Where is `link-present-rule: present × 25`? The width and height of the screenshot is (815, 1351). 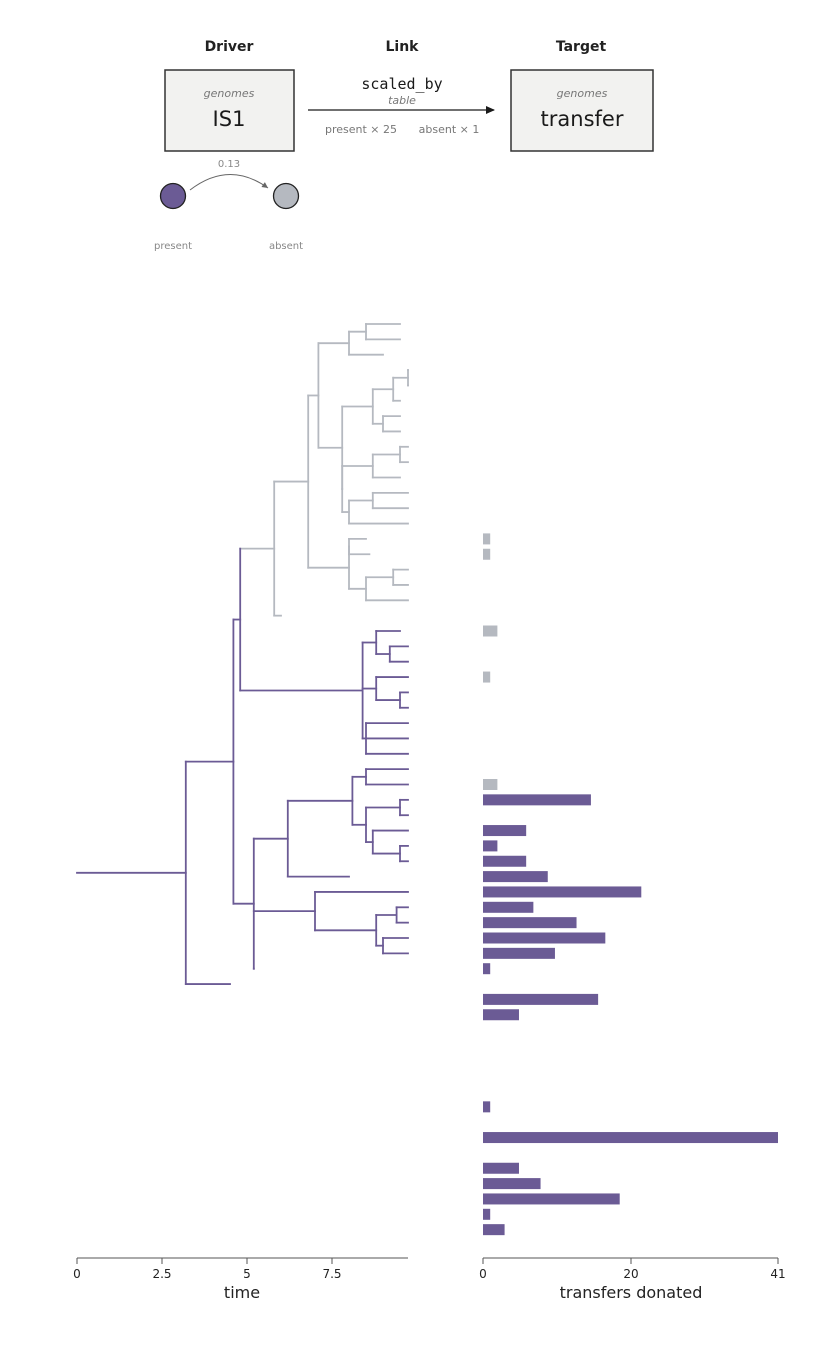
link-present-rule: present × 25 is located at coordinates (361, 129).